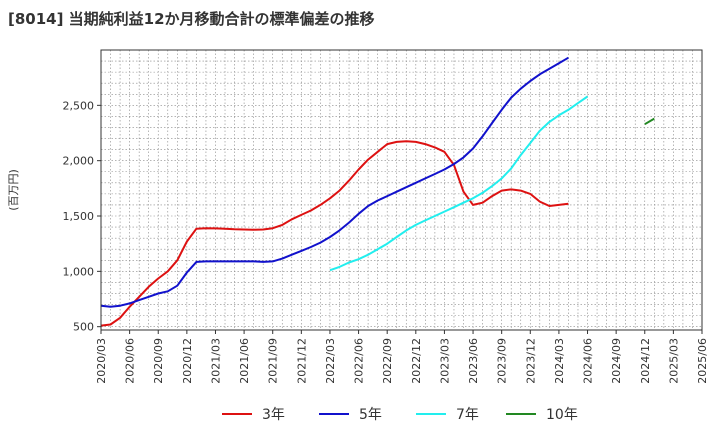 The image size is (720, 440). Describe the element at coordinates (79, 216) in the screenshot. I see `y-tick-label: 1,500` at that location.